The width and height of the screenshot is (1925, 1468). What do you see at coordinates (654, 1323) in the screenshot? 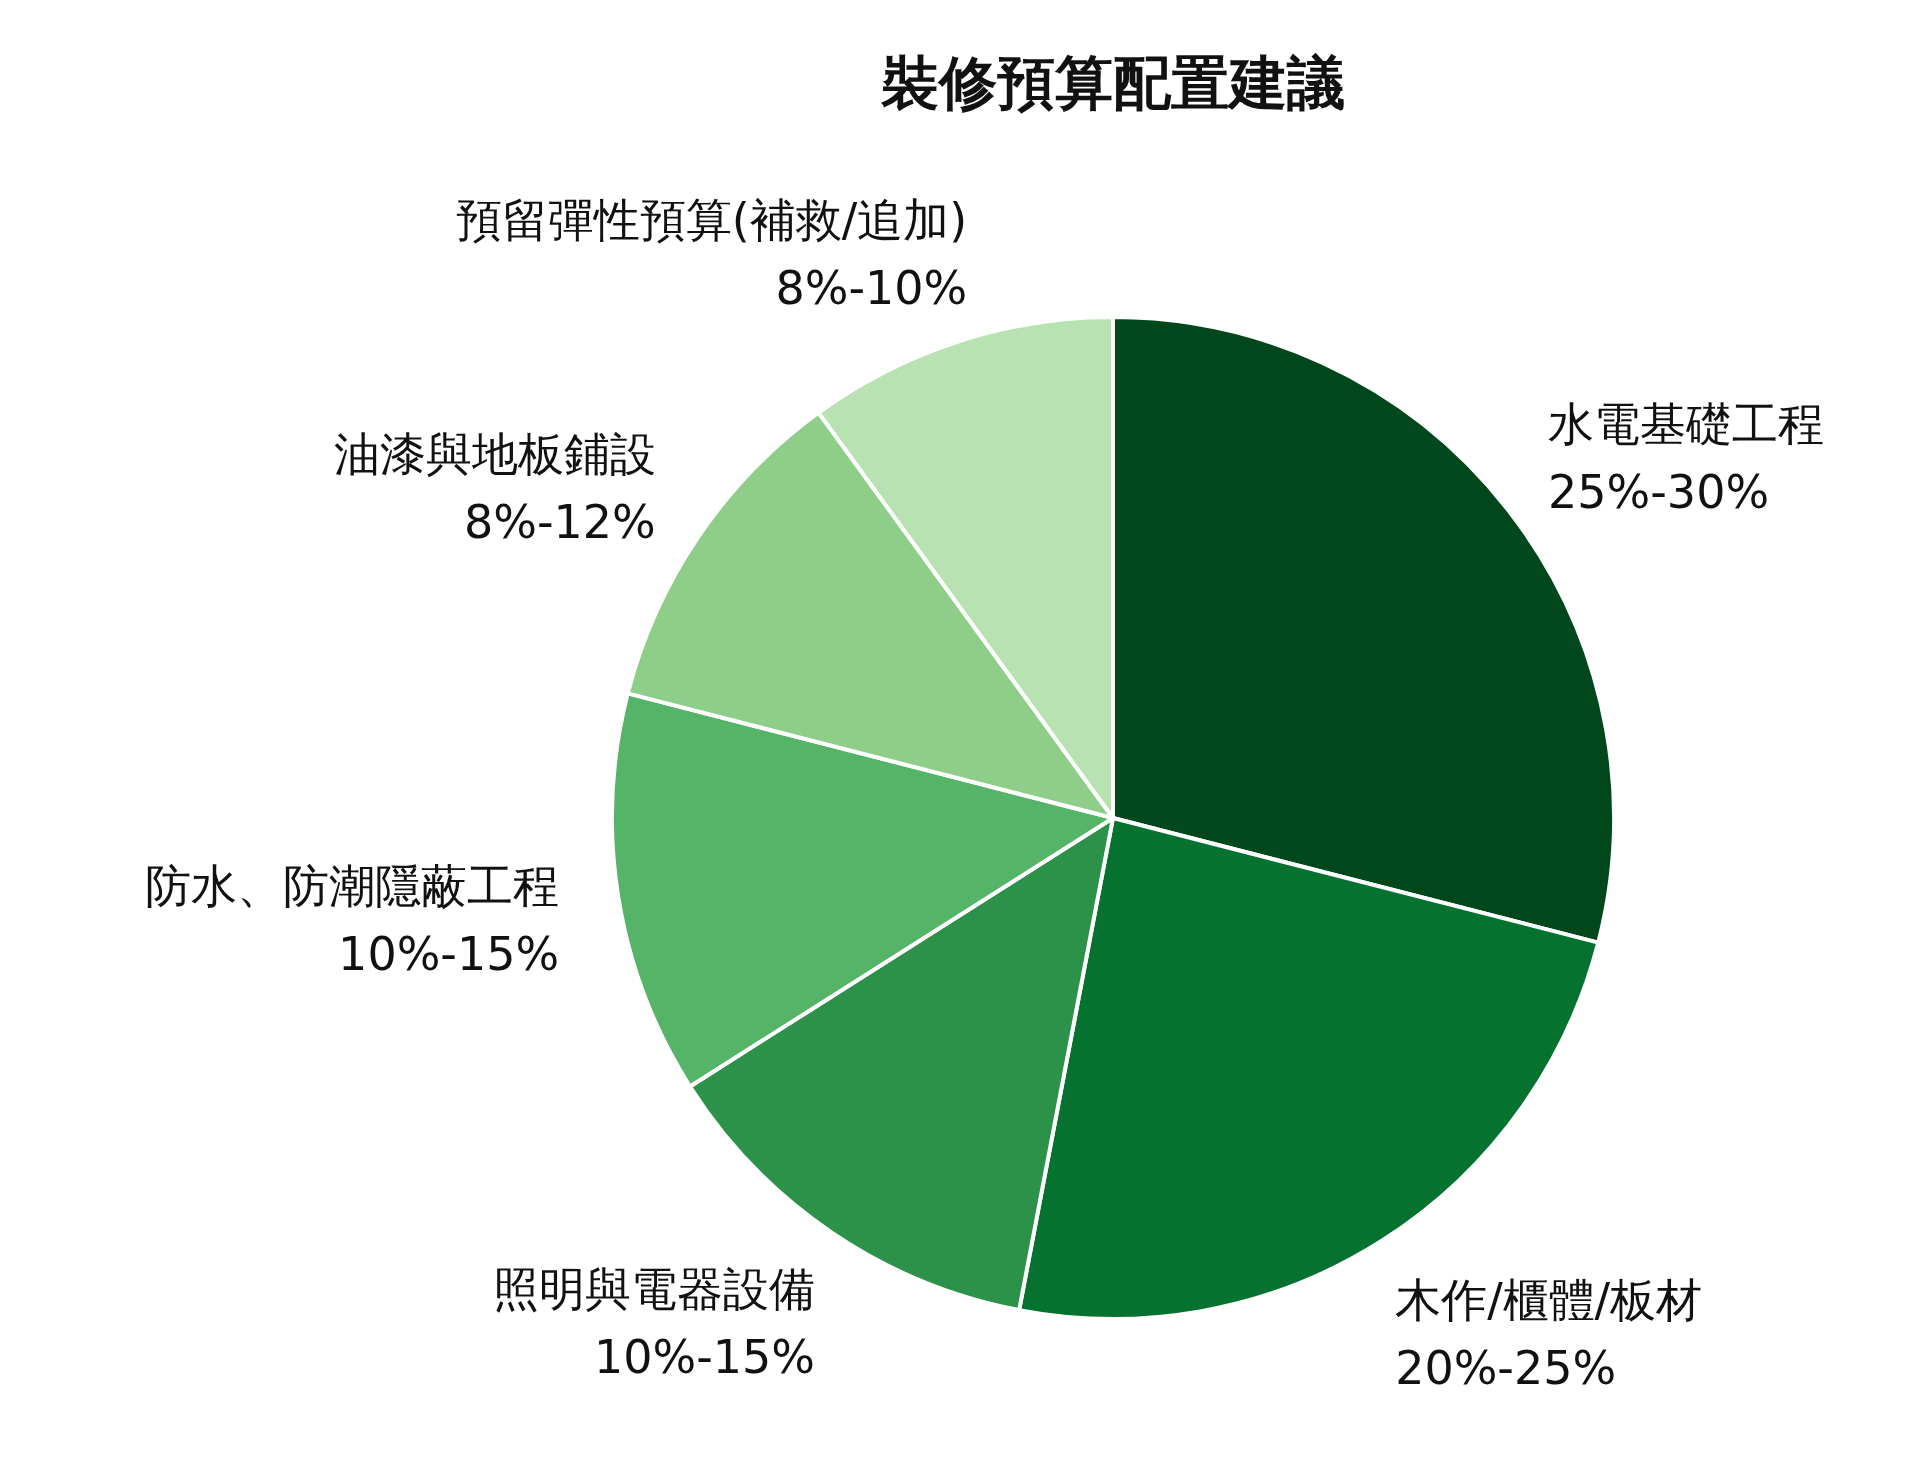
I see `slice-label: 照明與電器設備 10%-15%` at bounding box center [654, 1323].